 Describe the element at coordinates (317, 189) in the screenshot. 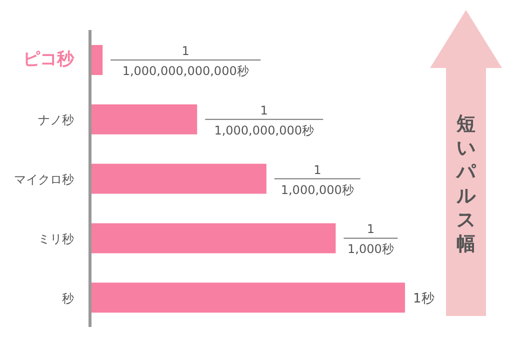

I see `annotation: 1,000,000秒` at that location.